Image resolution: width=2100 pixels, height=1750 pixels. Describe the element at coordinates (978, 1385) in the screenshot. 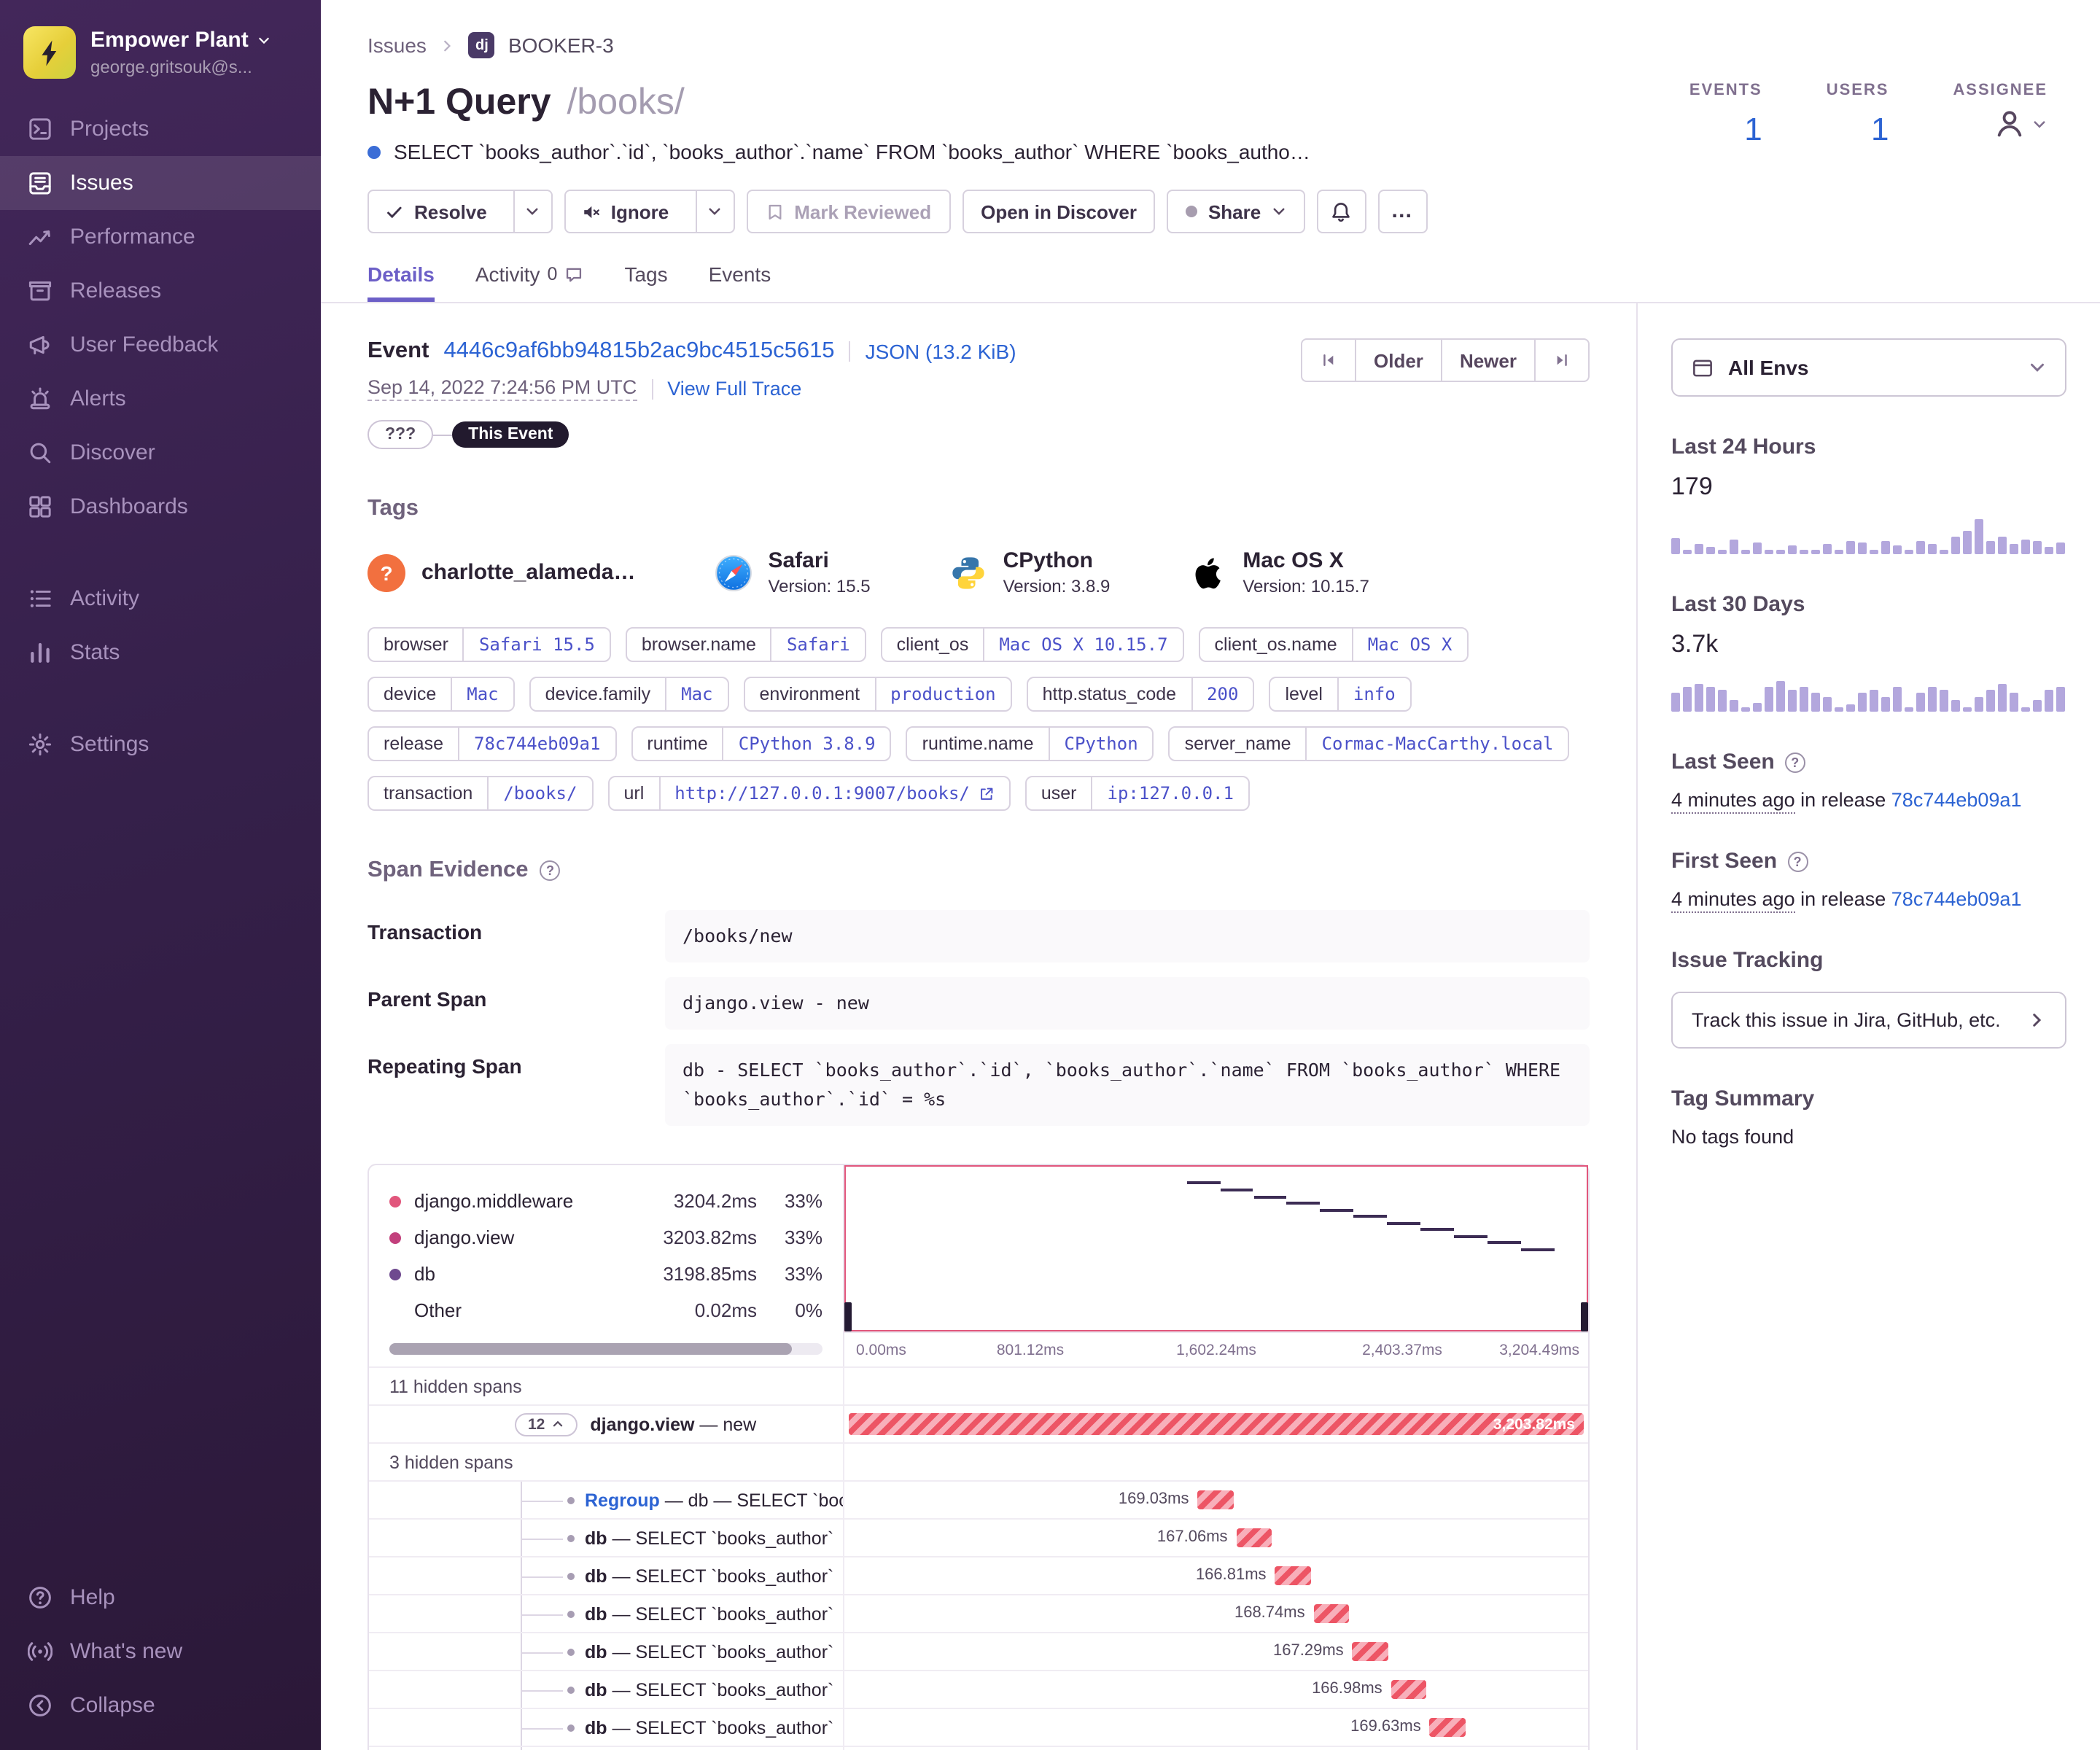

I see `hidden-spans-row: 11 hidden spans` at that location.